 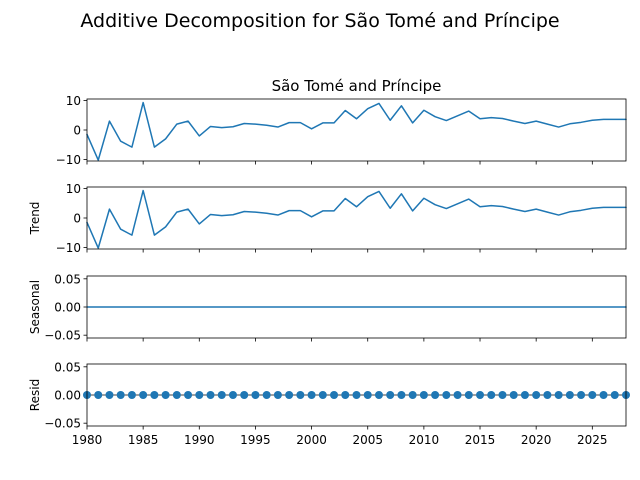 I want to click on x-tick-label: 1995, so click(x=255, y=440).